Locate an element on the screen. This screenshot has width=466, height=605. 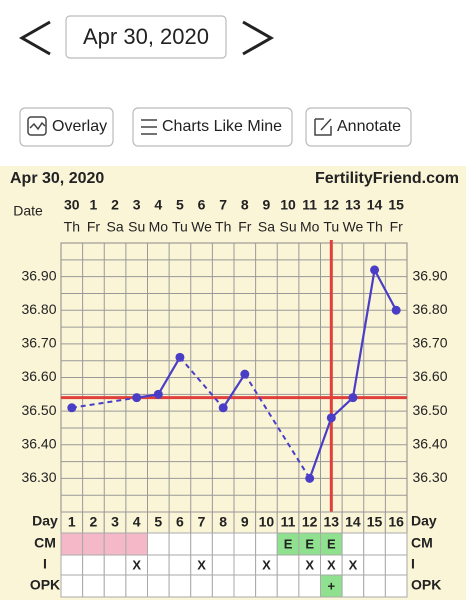
date-number: 30 is located at coordinates (72, 205).